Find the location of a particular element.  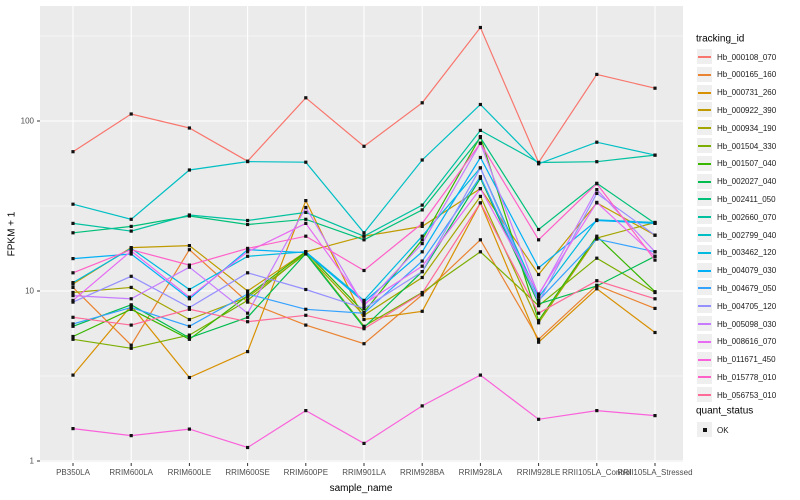

x-tick-label: RRII105LA_Control is located at coordinates (597, 472).